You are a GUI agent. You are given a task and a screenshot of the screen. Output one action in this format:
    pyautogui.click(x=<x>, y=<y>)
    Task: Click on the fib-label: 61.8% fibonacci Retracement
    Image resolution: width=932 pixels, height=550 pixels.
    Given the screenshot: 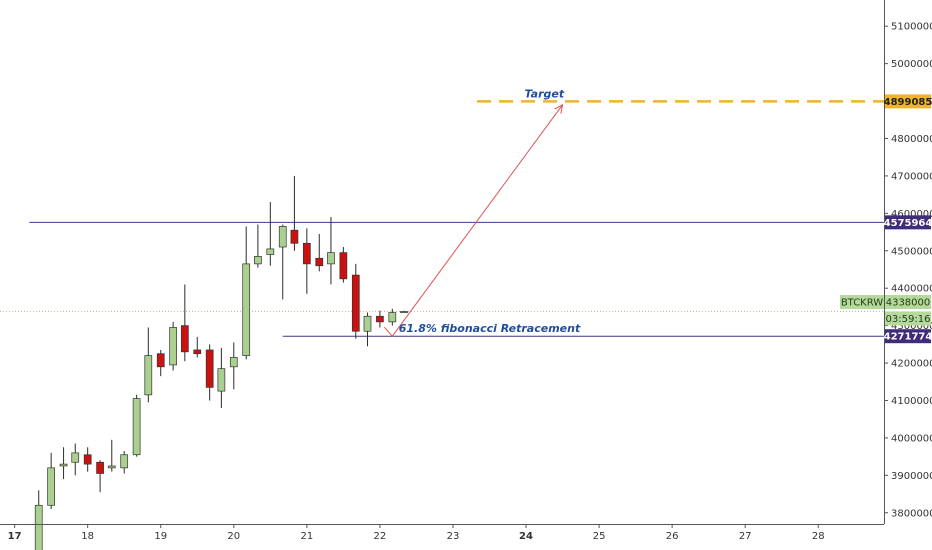 What is the action you would take?
    pyautogui.click(x=490, y=328)
    